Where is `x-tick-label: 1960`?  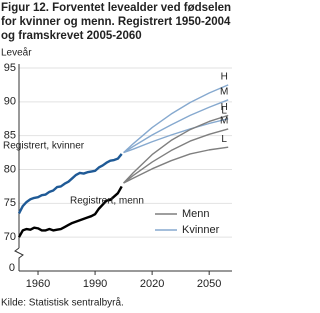 x-tick-label: 1960 is located at coordinates (38, 284).